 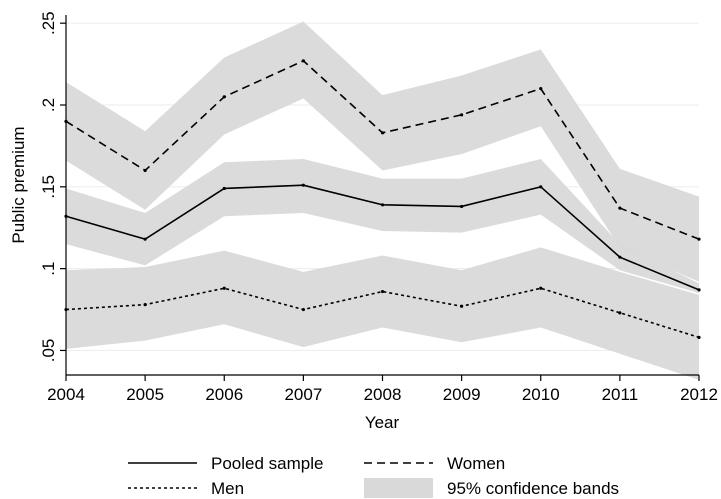 I want to click on x-tick-label-6: 2010, so click(x=541, y=394).